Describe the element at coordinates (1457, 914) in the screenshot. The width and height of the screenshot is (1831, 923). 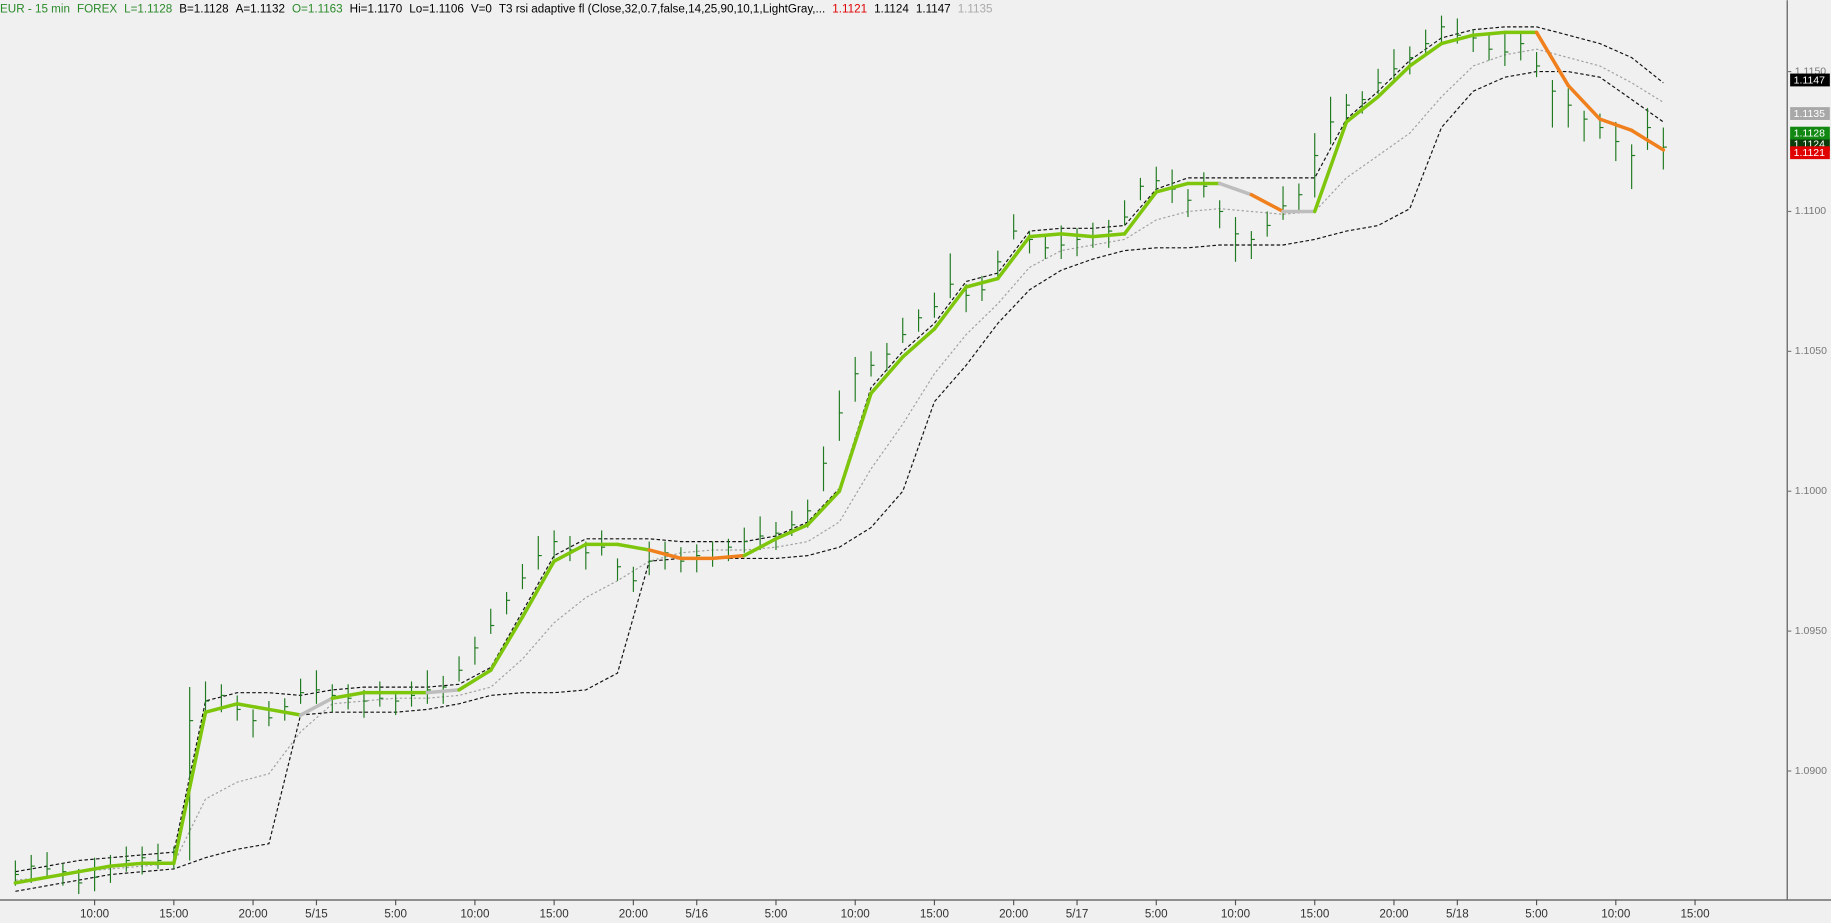
I see `x-tick-label: 5/18` at that location.